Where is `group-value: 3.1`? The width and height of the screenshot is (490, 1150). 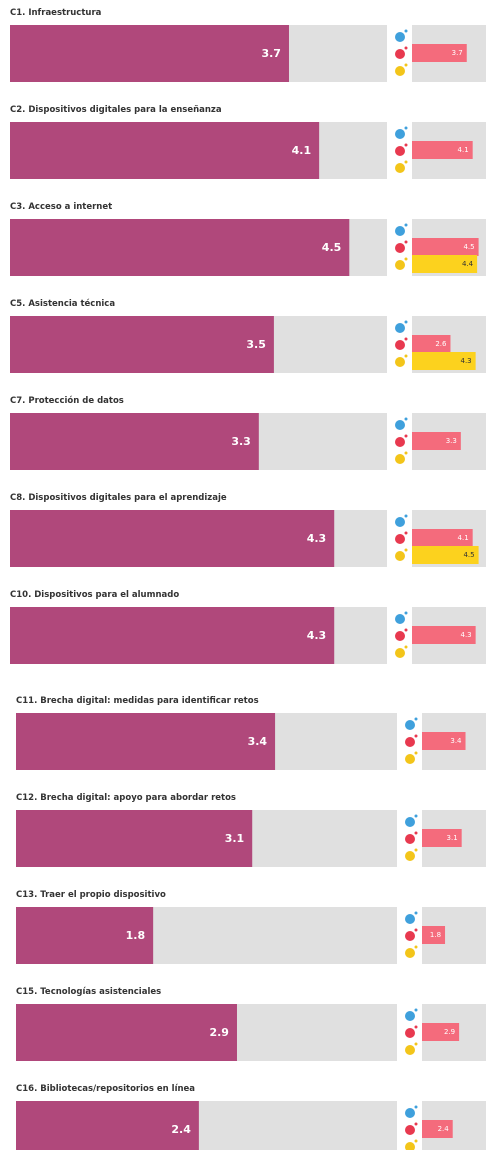
group-value: 3.1 is located at coordinates (452, 838).